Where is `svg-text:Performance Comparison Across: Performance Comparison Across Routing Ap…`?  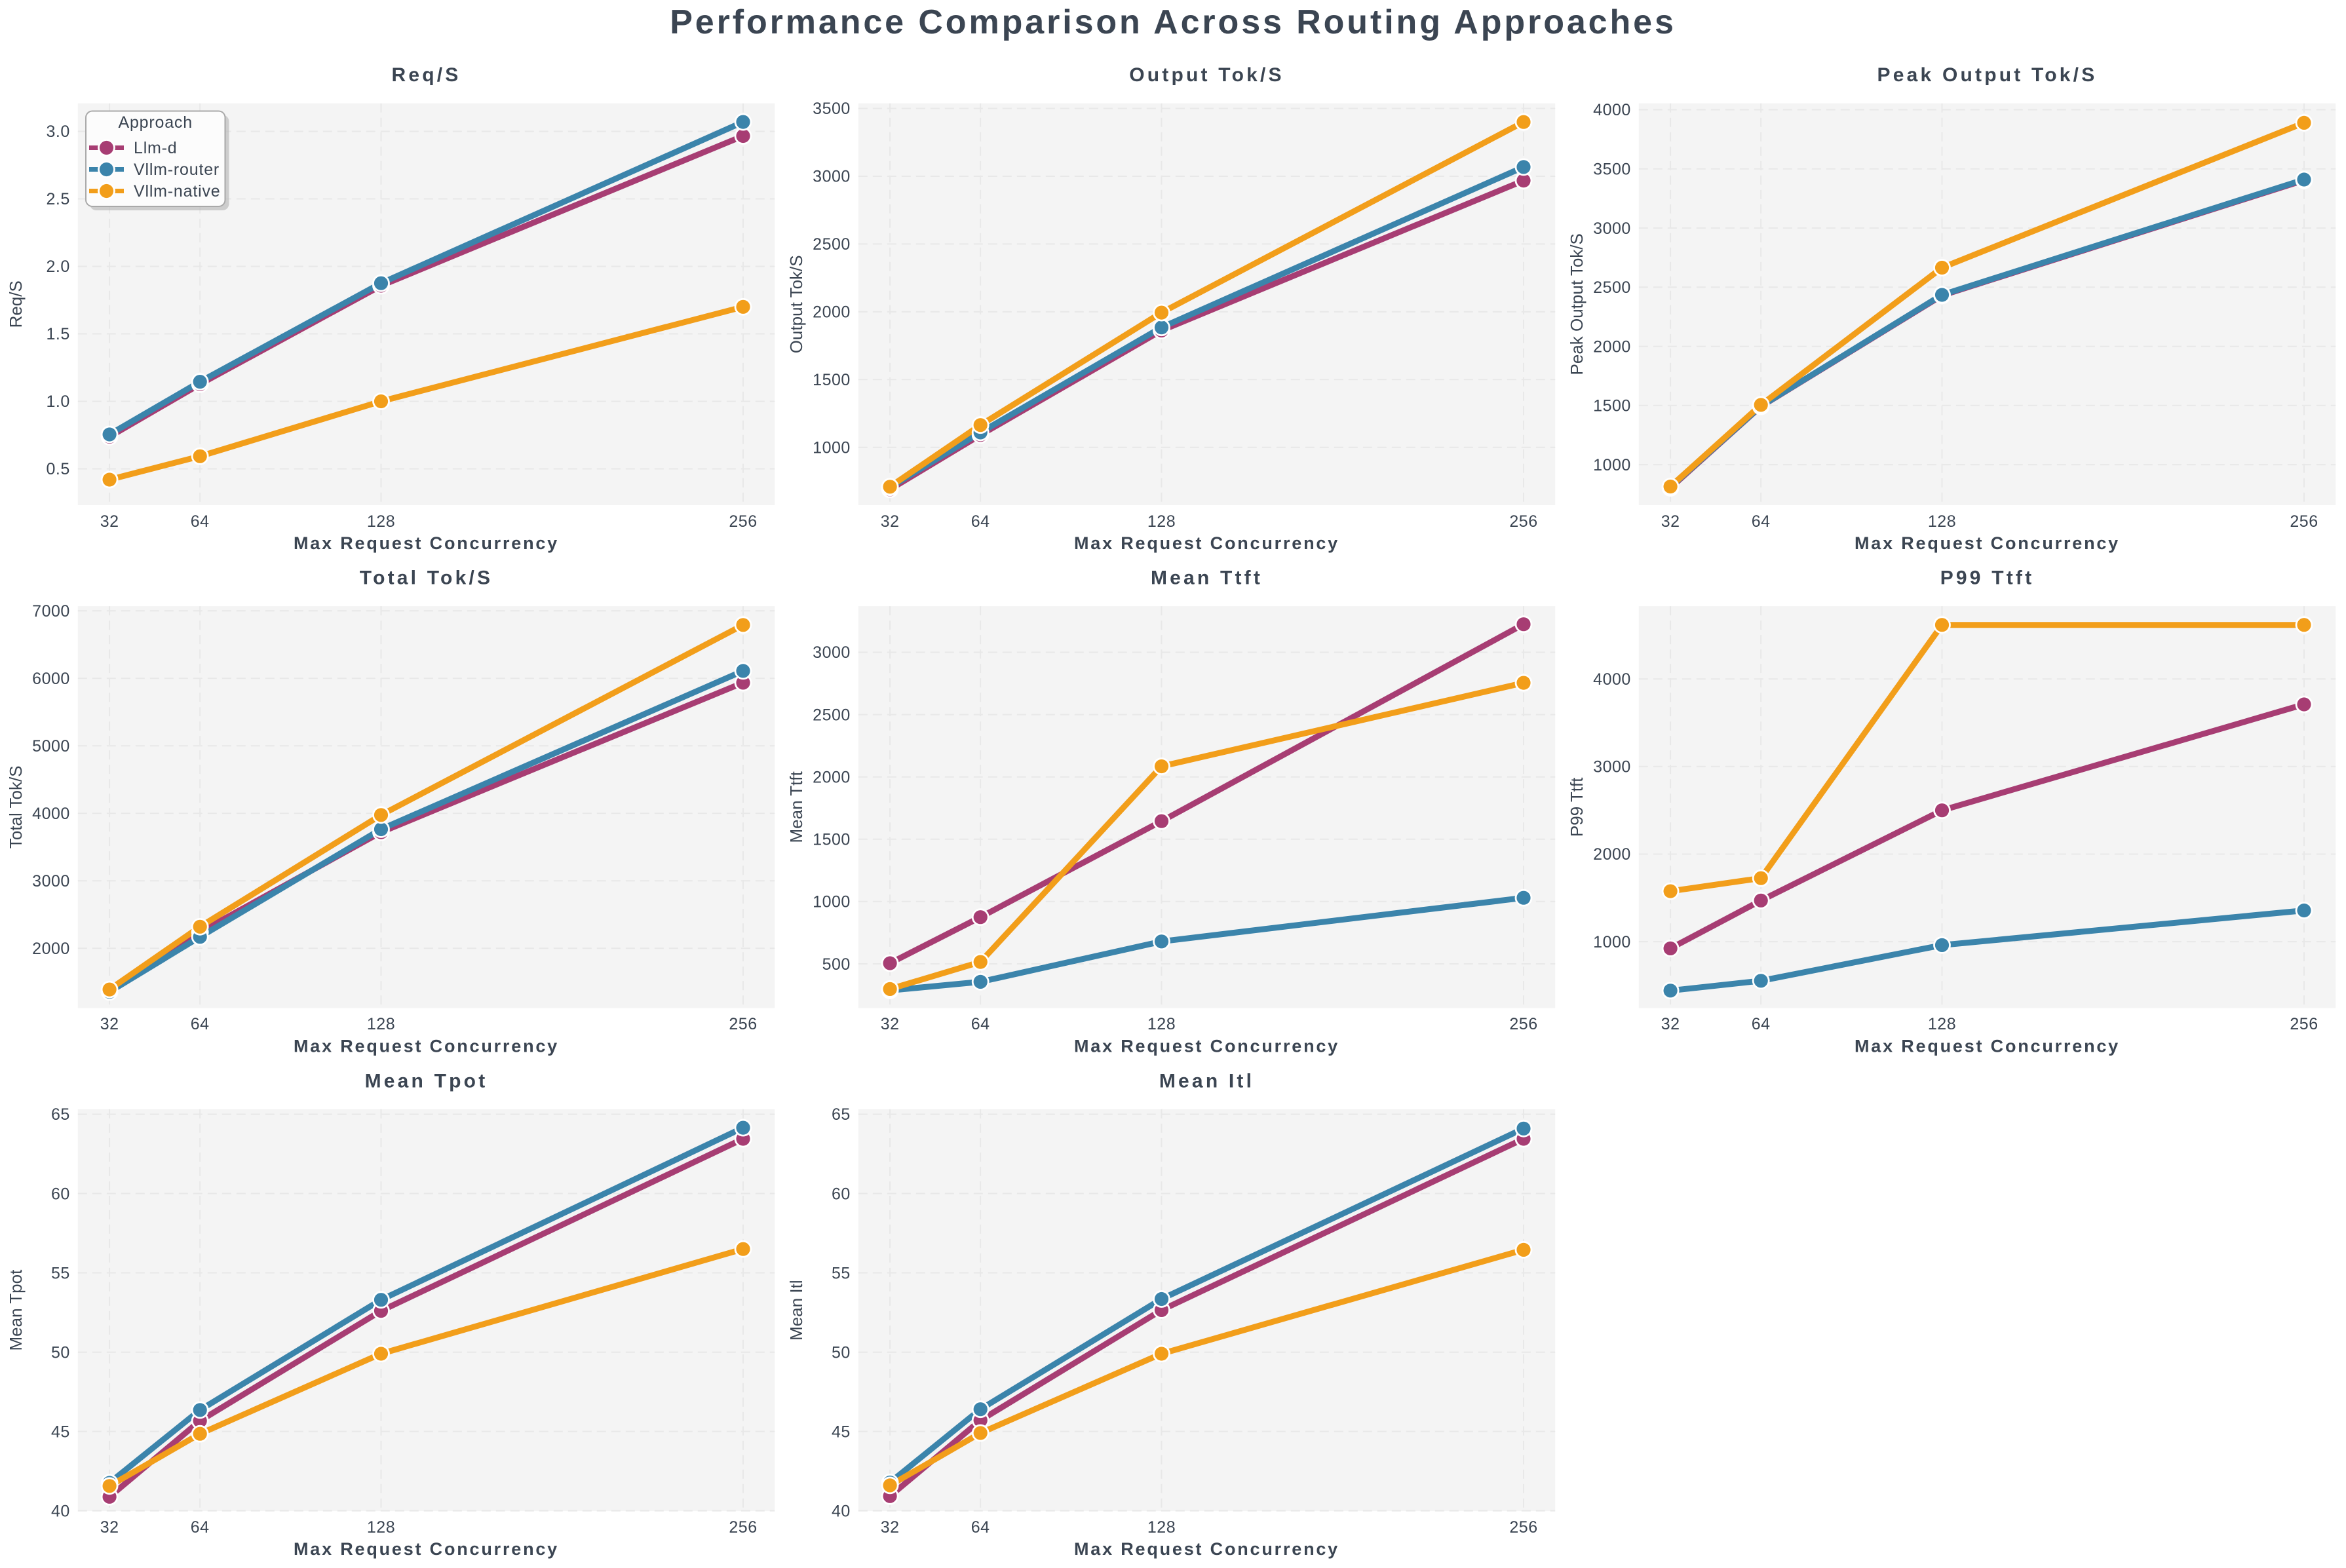
svg-text:Performance Comparison Across: Performance Comparison Across Routing Ap… is located at coordinates (1173, 22).